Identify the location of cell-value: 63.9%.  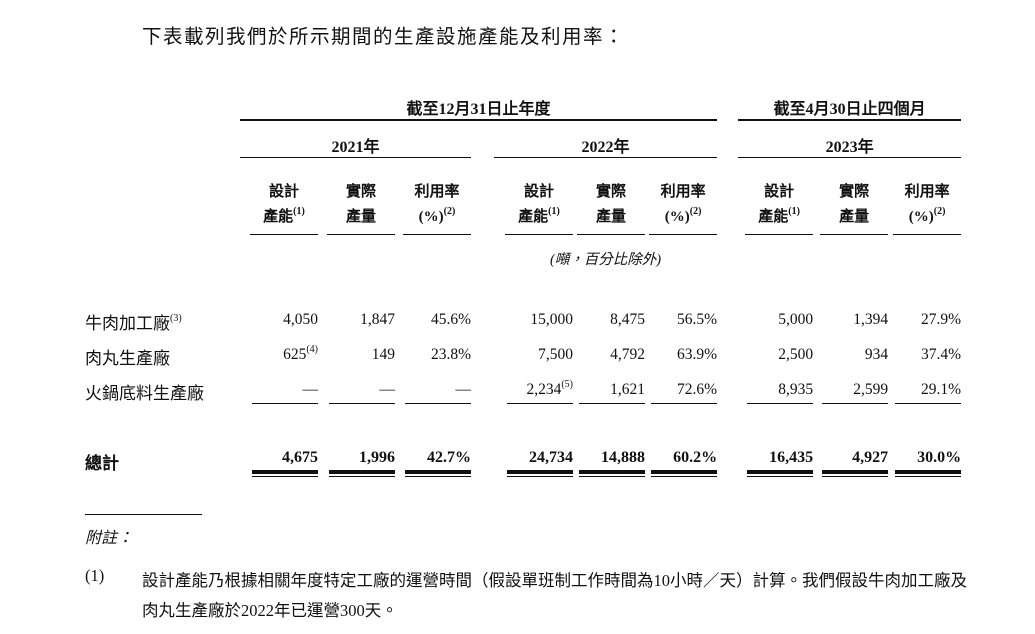
(697, 354).